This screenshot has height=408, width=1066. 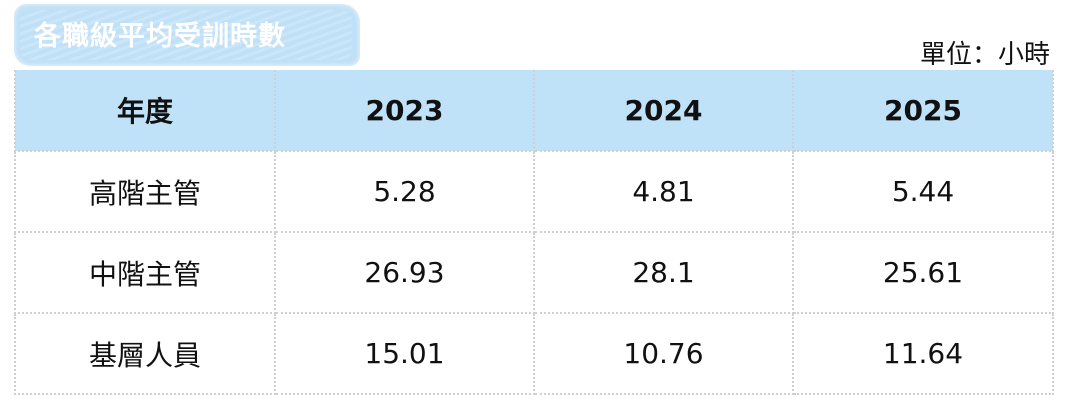 I want to click on header-2024: 2024, so click(x=663, y=111).